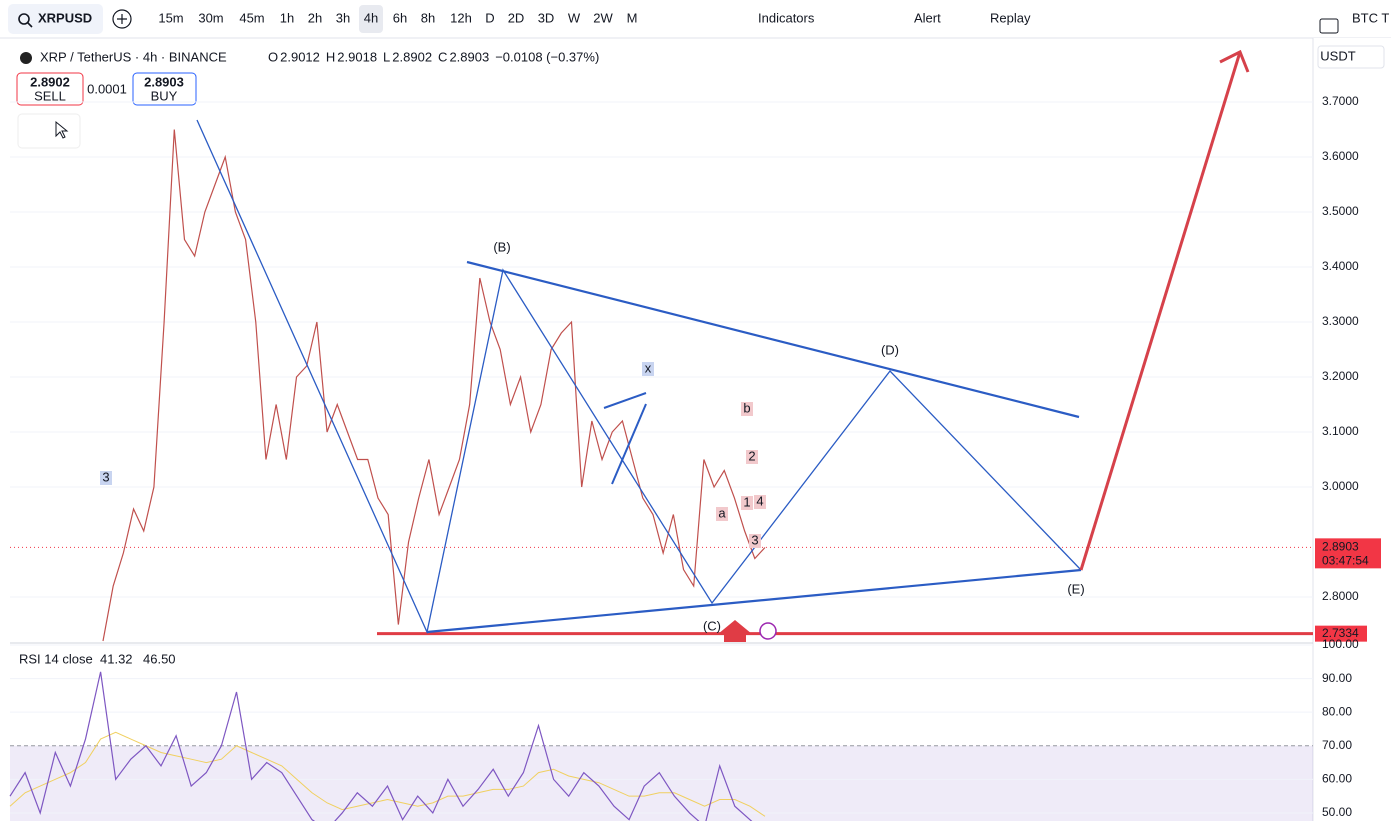 The width and height of the screenshot is (1391, 821). I want to click on rsi-tick-label: 70.00, so click(1337, 745).